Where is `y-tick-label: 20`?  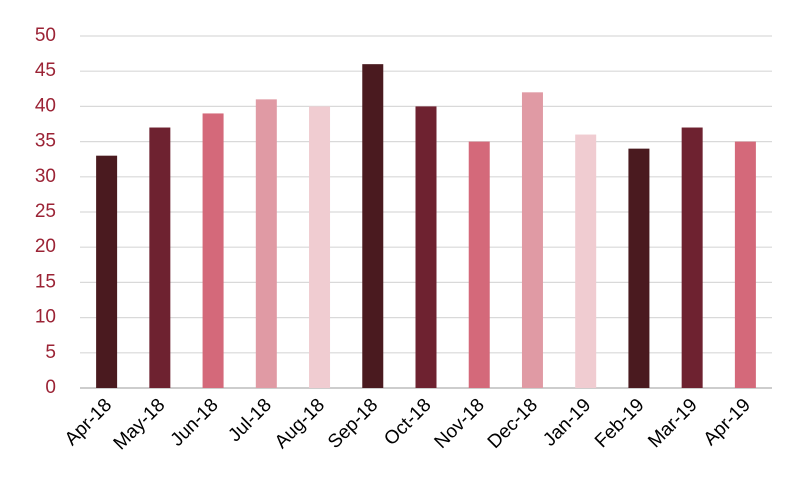 y-tick-label: 20 is located at coordinates (45, 246).